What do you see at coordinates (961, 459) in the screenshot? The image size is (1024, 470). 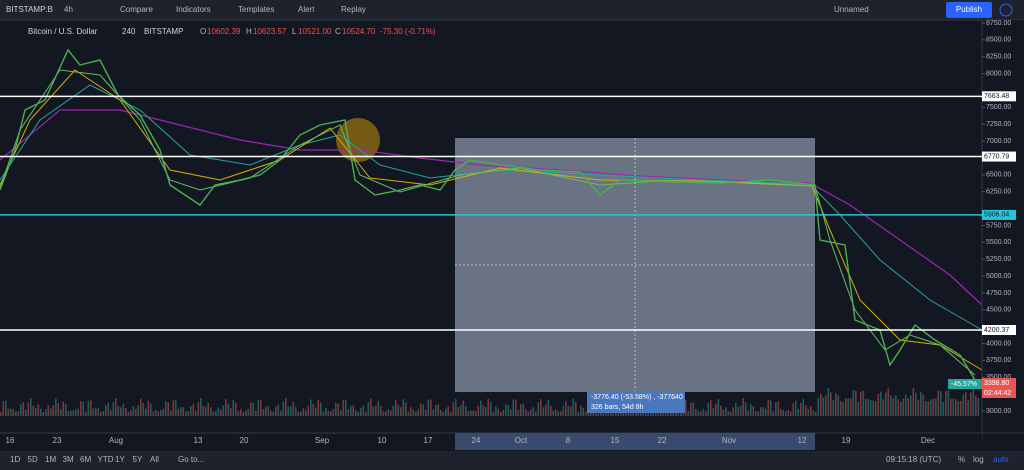 I see `percent-toggle: %` at bounding box center [961, 459].